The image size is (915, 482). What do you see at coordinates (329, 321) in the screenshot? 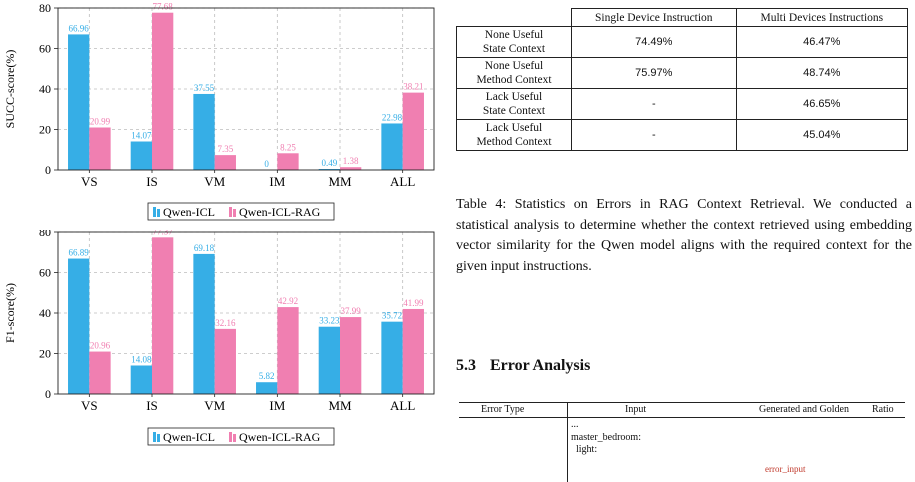
I see `data-label: 33.23` at bounding box center [329, 321].